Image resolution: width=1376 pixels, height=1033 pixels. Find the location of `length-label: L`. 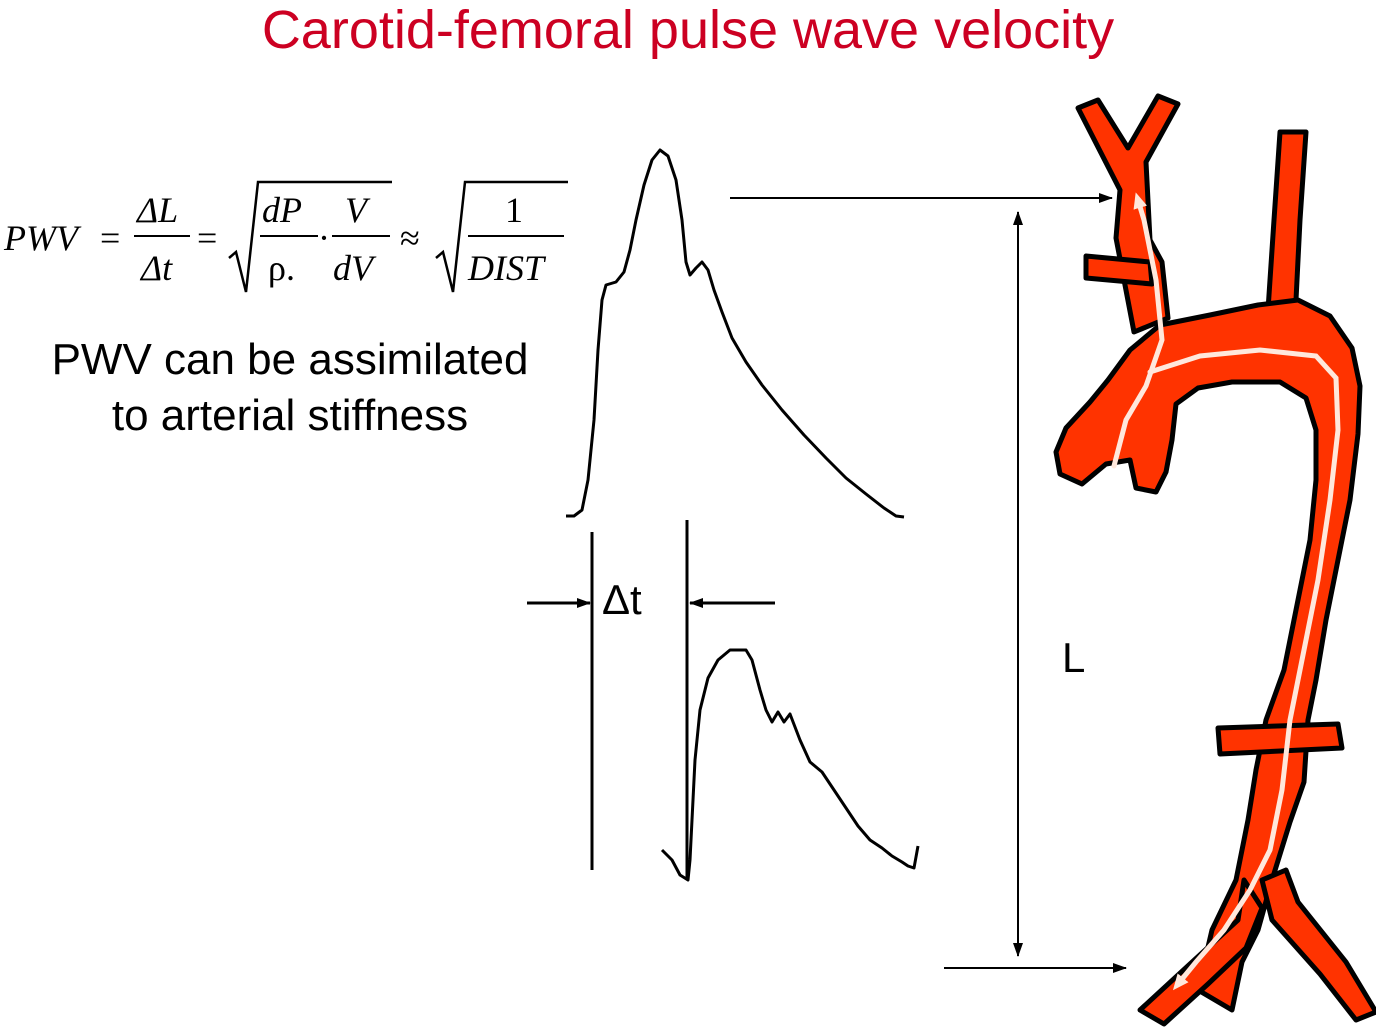

length-label: L is located at coordinates (1073, 657).